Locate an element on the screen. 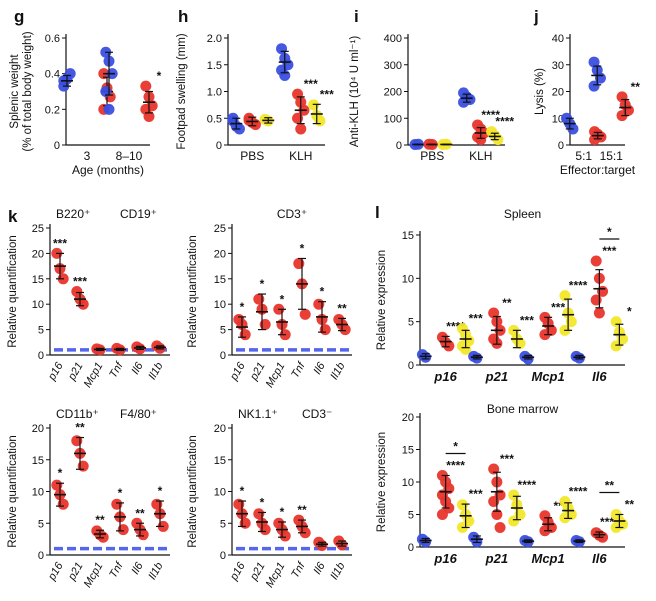  panel-label-g: g is located at coordinates (19, 16).